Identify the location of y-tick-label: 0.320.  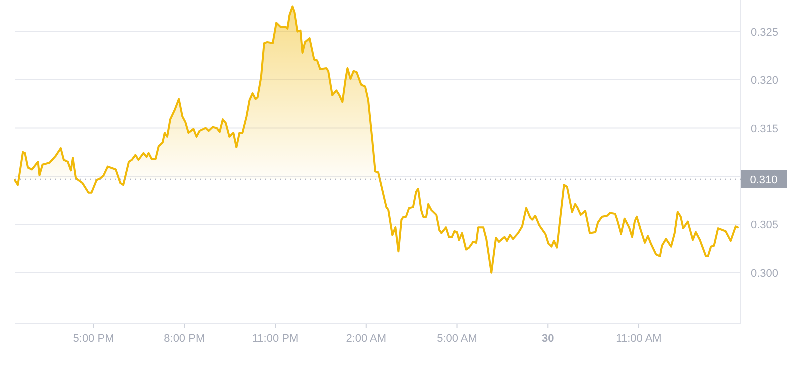
(765, 81).